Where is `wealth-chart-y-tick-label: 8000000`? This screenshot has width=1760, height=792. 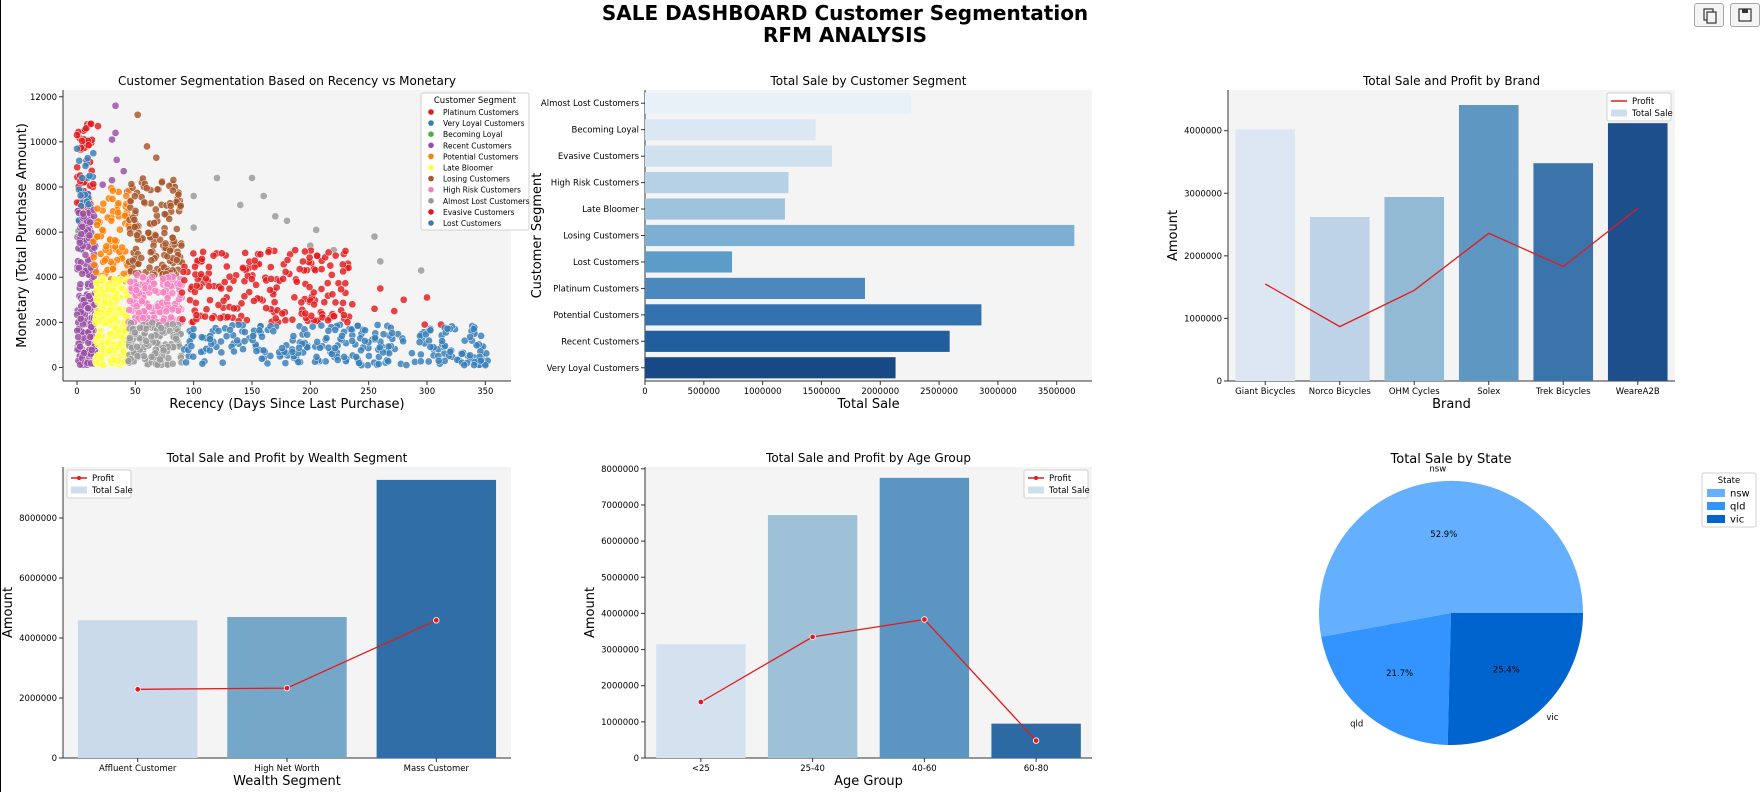 wealth-chart-y-tick-label: 8000000 is located at coordinates (38, 519).